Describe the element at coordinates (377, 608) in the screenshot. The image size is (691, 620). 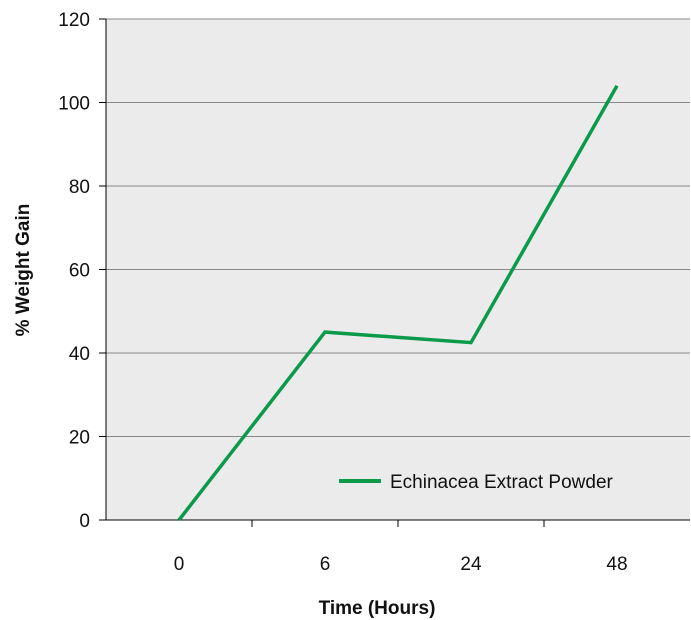
I see `x-axis-title: Time (Hours)` at that location.